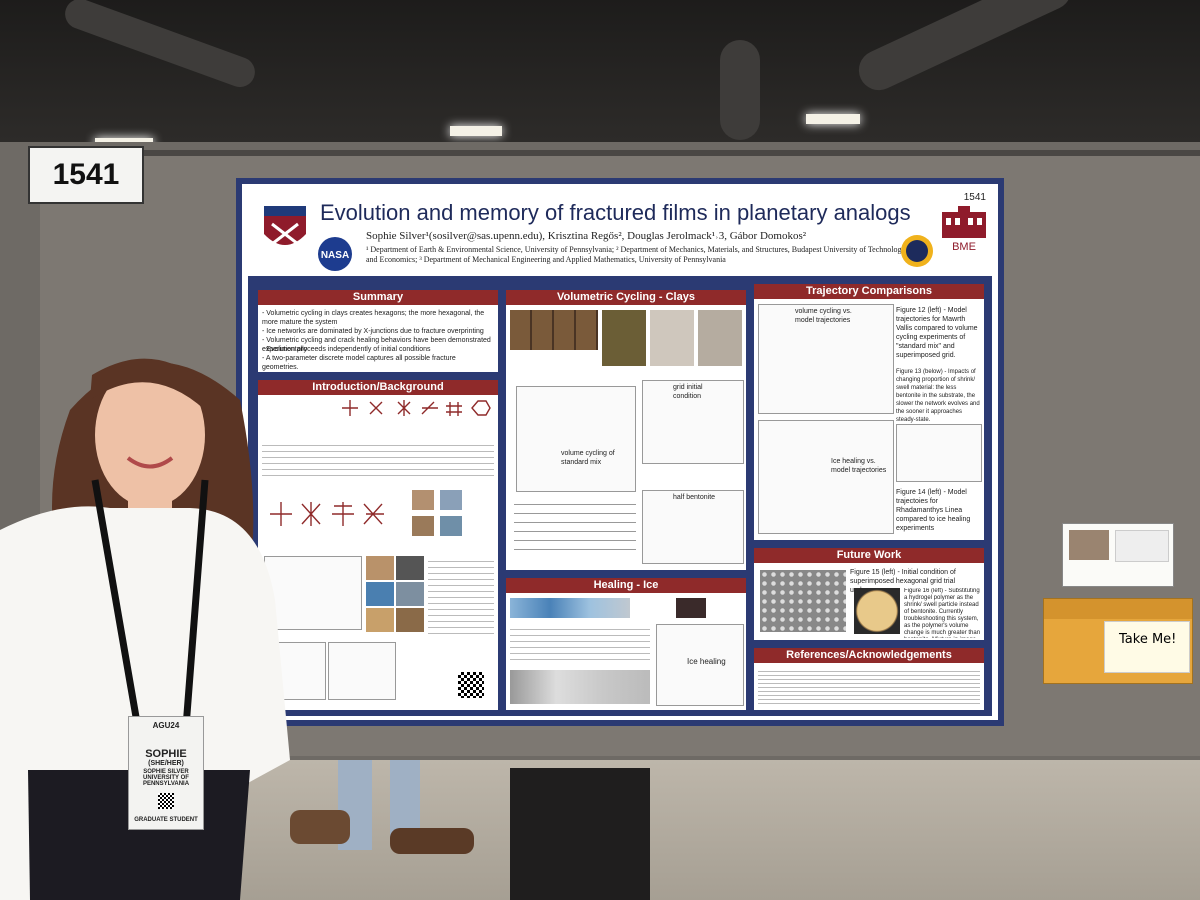 The height and width of the screenshot is (900, 1200). I want to click on penn-shield-logo, so click(285, 226).